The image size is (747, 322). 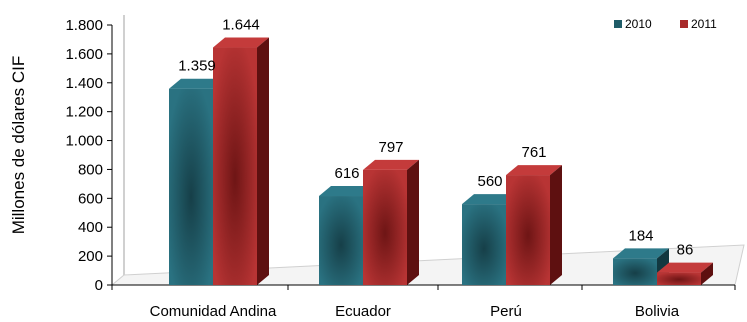 What do you see at coordinates (533, 152) in the screenshot?
I see `data-label-2011-2: 761` at bounding box center [533, 152].